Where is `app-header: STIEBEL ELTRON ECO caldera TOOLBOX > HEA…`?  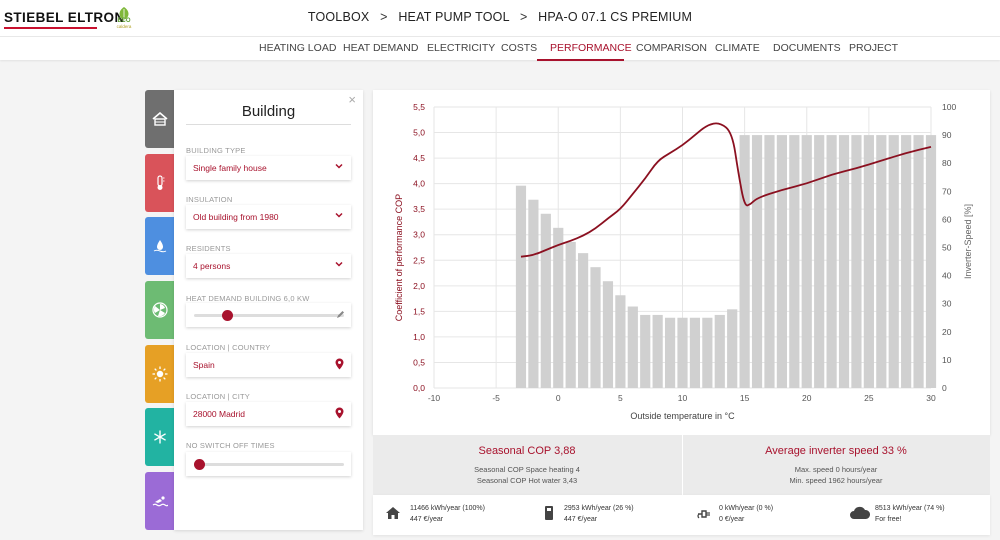
app-header: STIEBEL ELTRON ECO caldera TOOLBOX > HEA… is located at coordinates (500, 30).